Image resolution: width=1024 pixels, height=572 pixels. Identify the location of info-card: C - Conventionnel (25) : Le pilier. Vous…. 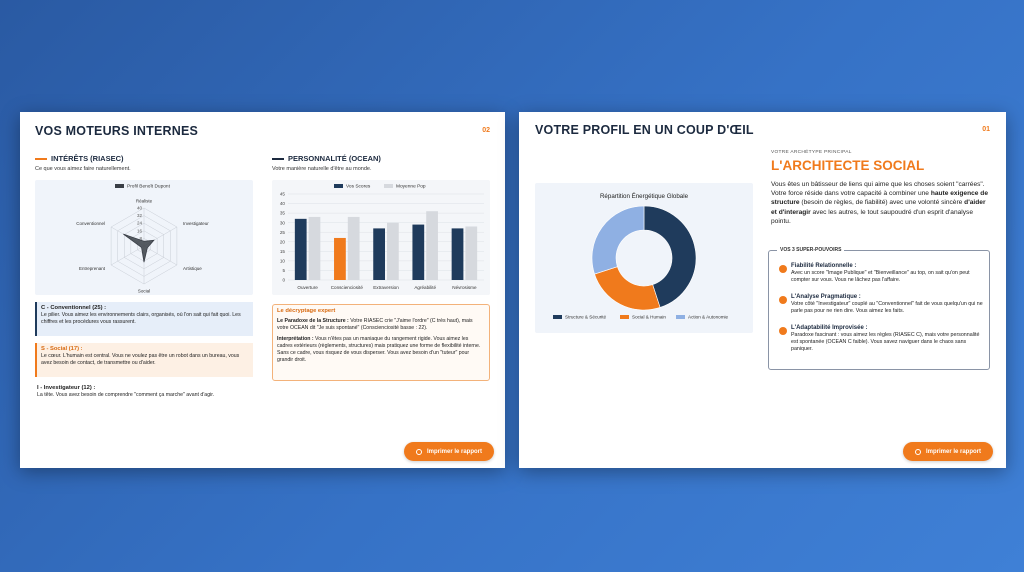
(144, 319).